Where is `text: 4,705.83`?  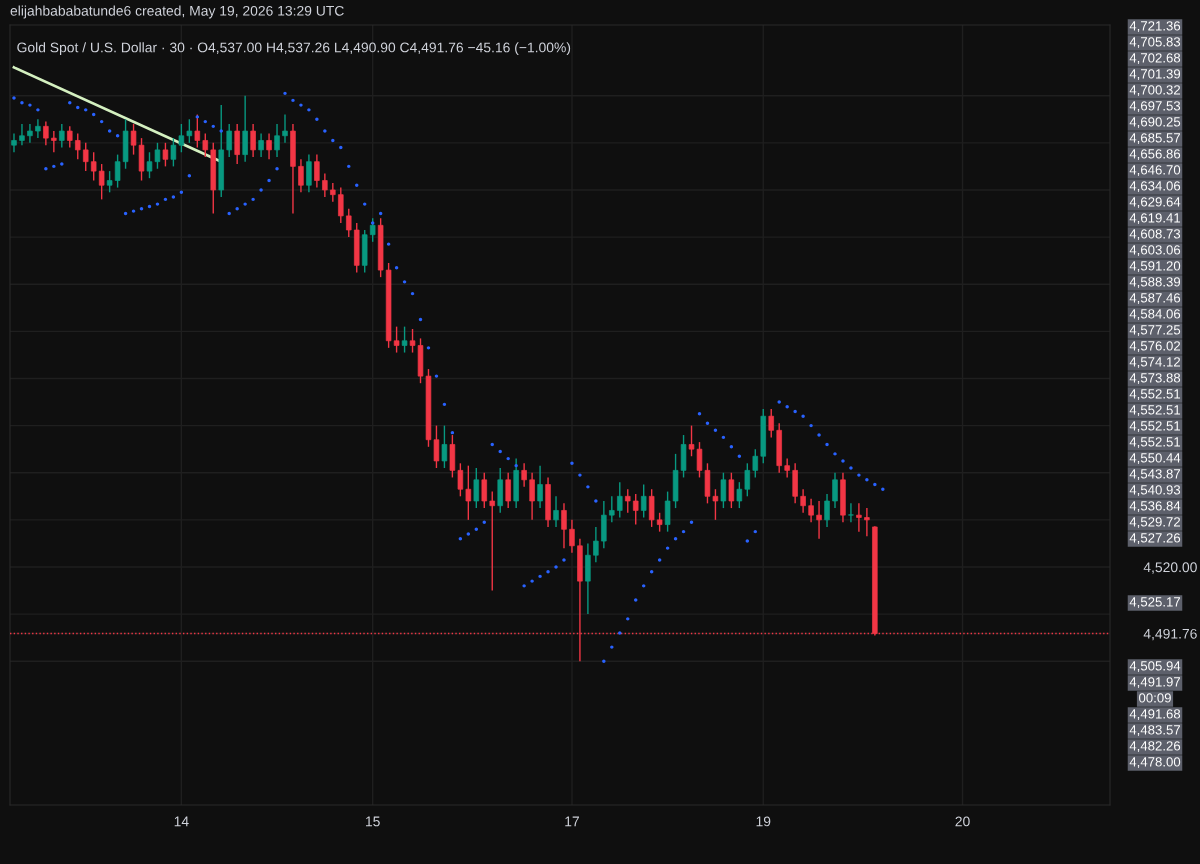
text: 4,705.83 is located at coordinates (1155, 43).